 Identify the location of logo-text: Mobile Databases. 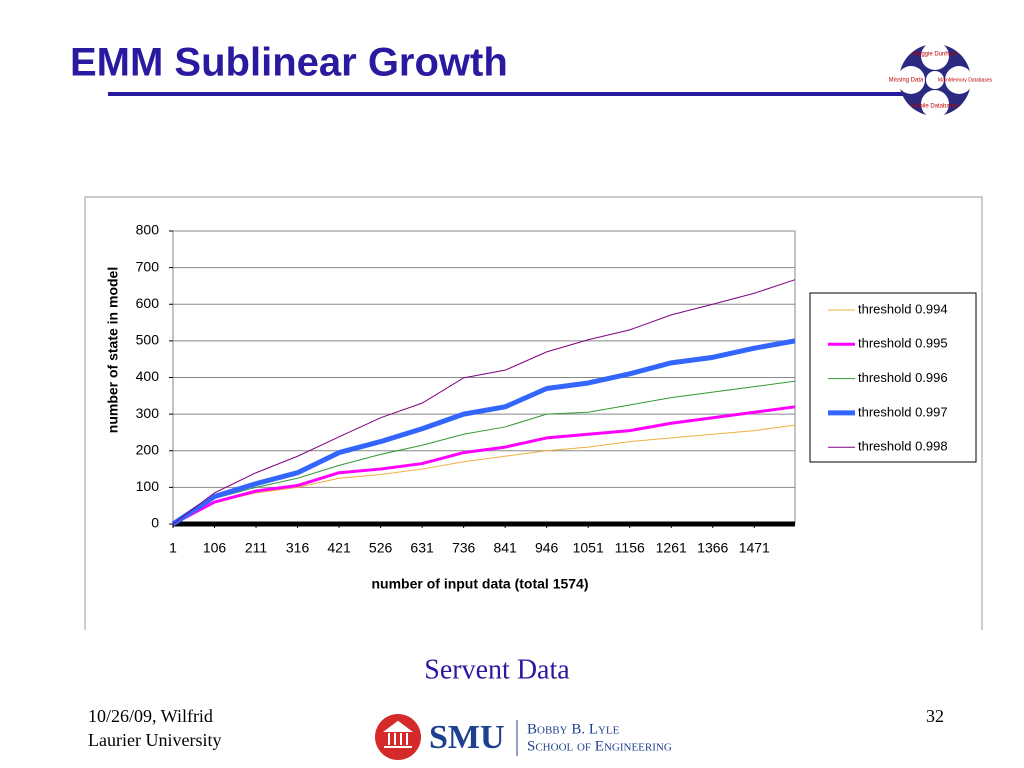
(935, 107).